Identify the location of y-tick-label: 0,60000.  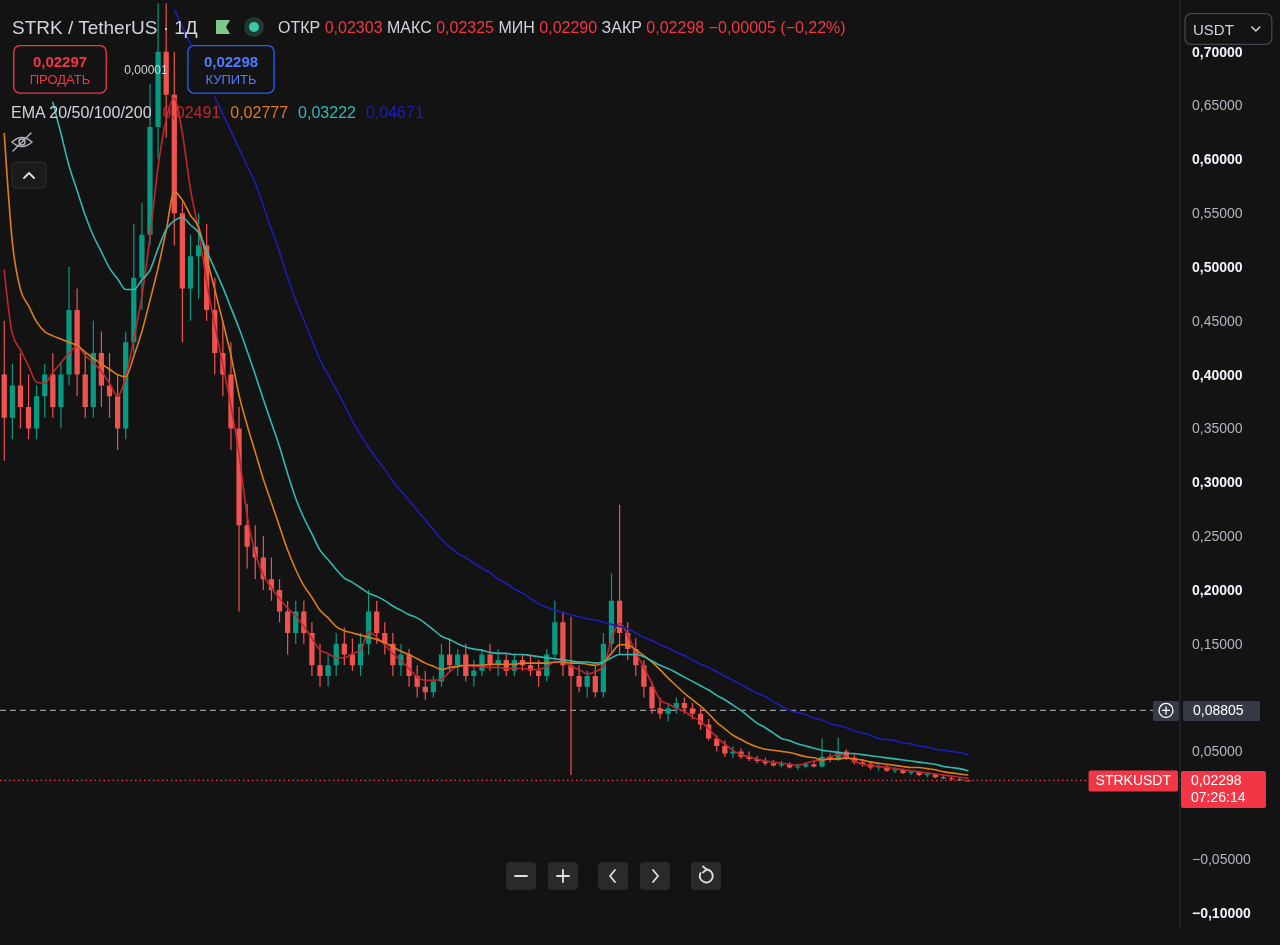
(1217, 159).